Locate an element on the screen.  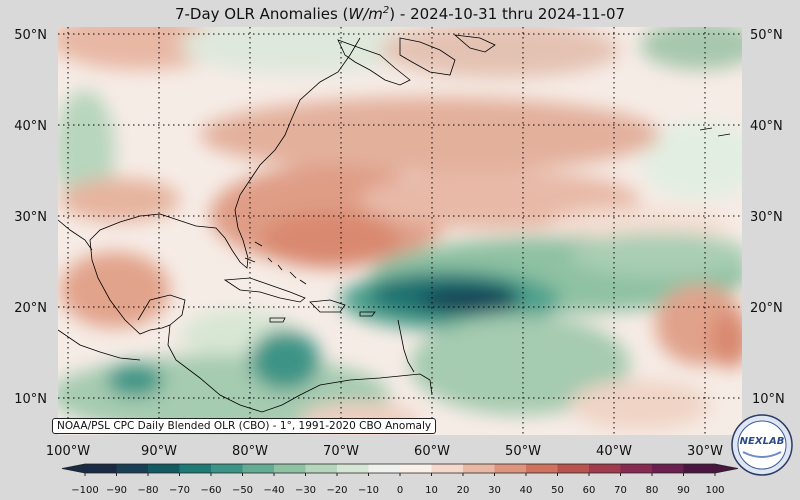
colorbar-extend-high is located at coordinates (726, 468).